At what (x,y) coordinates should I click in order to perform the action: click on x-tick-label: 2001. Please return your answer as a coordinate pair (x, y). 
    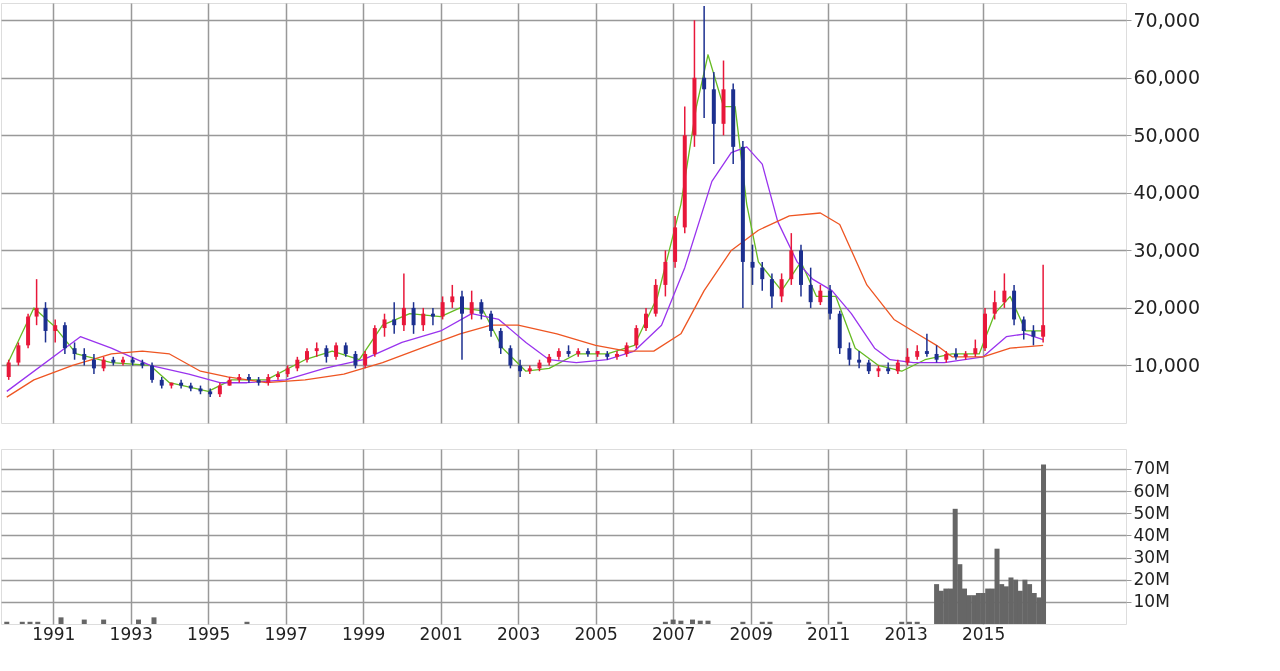
    Looking at the image, I should click on (441, 633).